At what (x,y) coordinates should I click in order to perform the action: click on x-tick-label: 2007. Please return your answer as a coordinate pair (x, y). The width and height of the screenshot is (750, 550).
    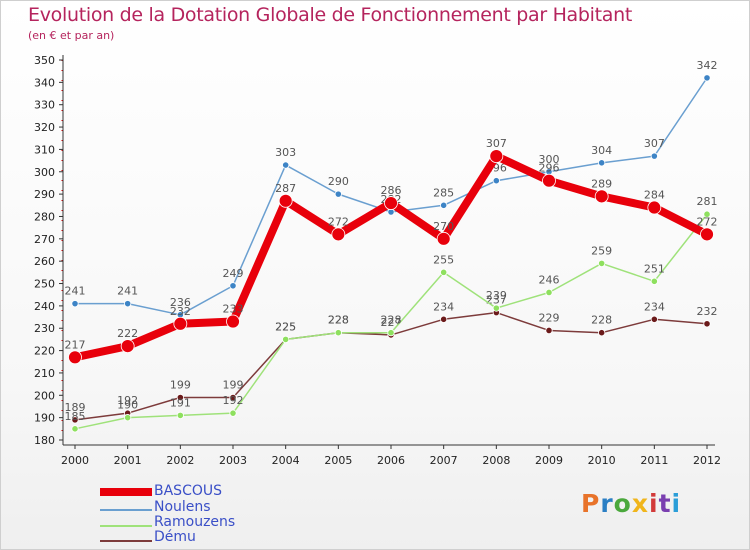
    Looking at the image, I should click on (444, 460).